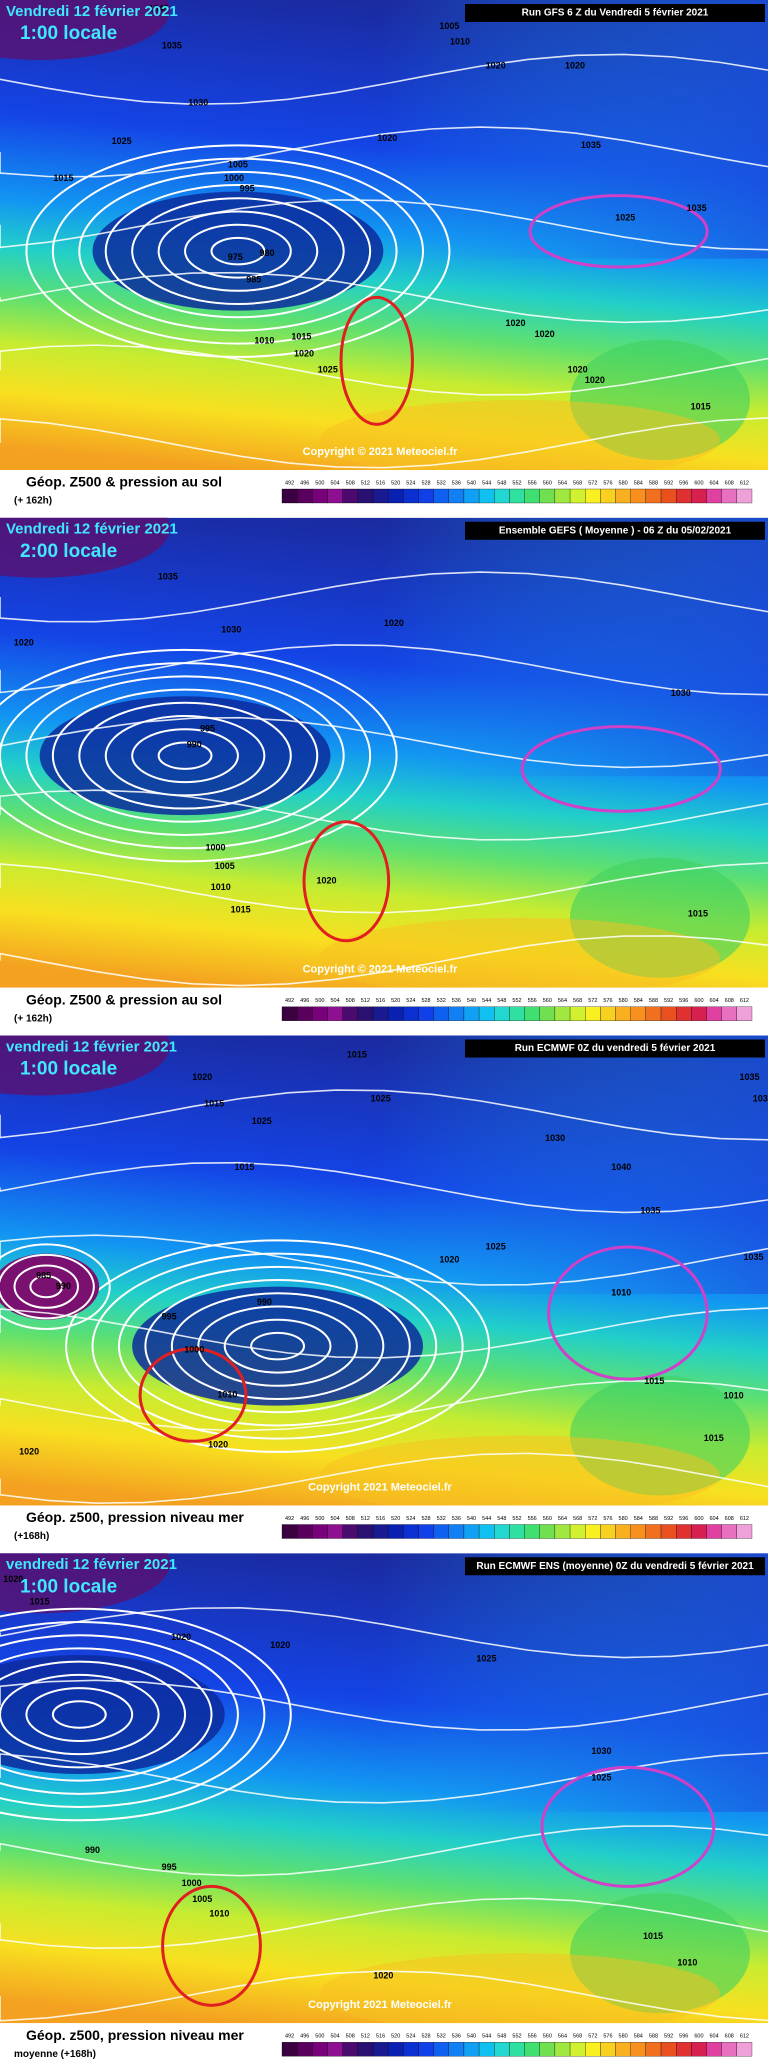 This screenshot has height=2071, width=768. I want to click on isobar-label: 1045, so click(159, 9).